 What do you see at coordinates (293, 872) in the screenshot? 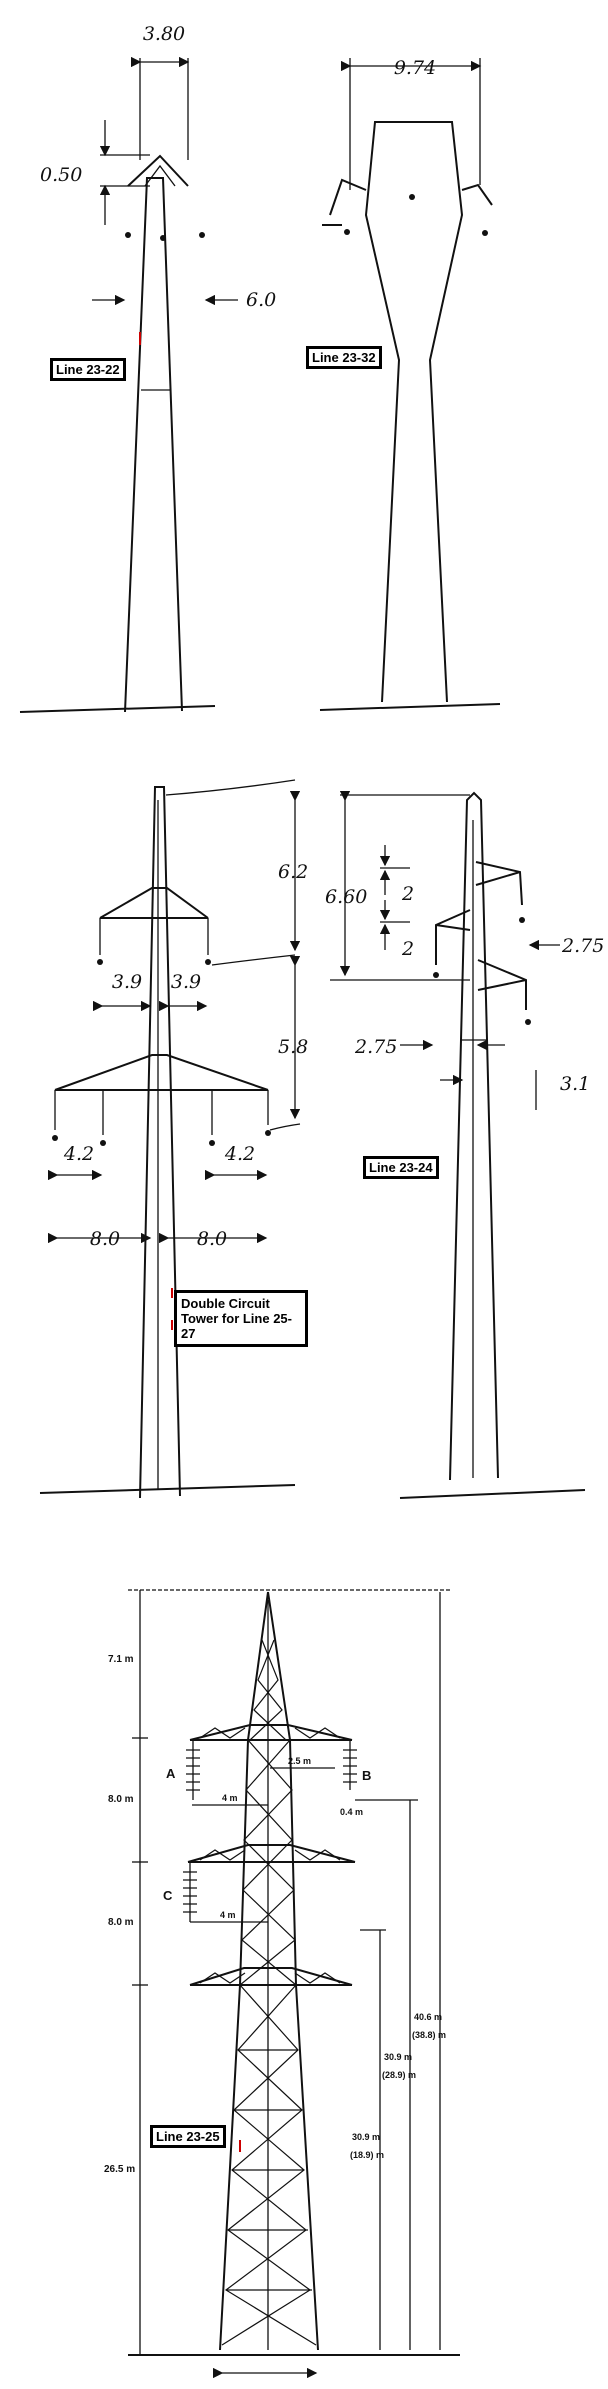
I see `tower-3-dim-upper-gap: 6.2` at bounding box center [293, 872].